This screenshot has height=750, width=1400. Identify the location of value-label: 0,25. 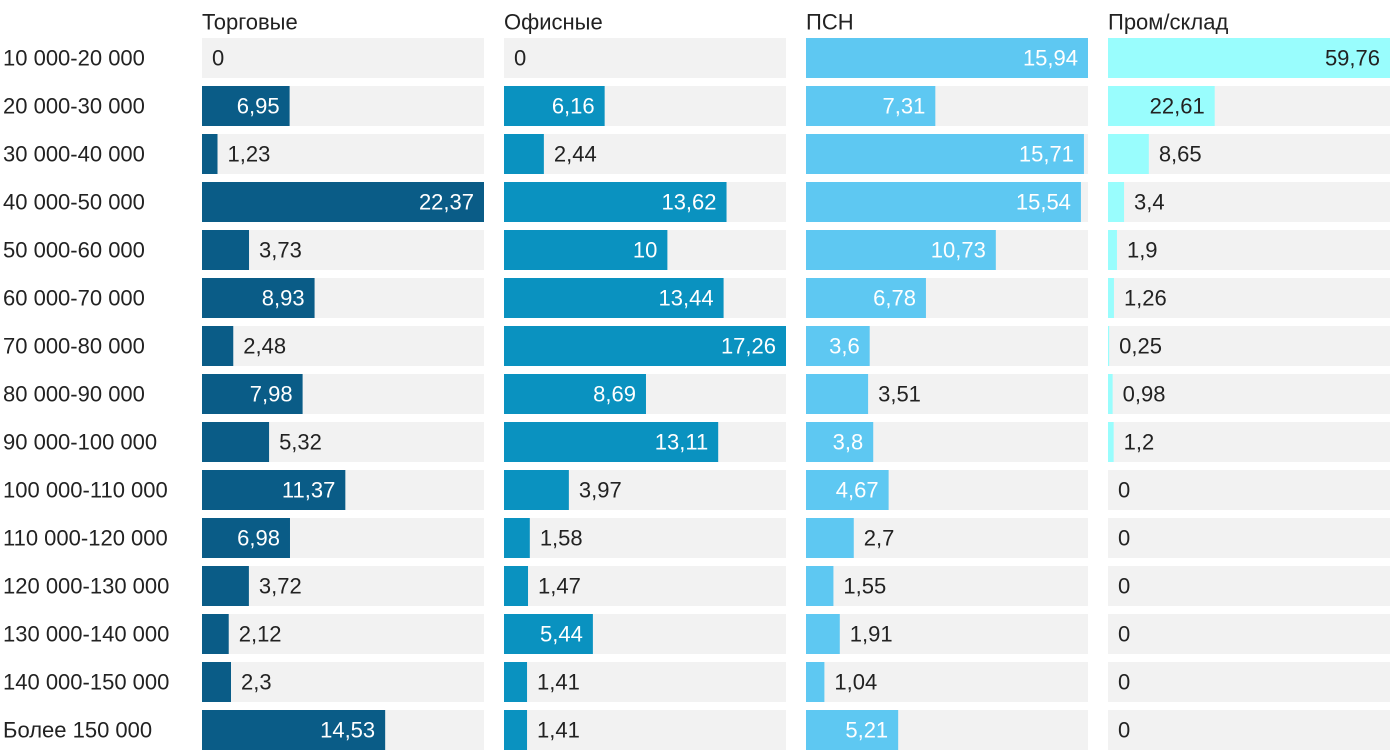
(1140, 346).